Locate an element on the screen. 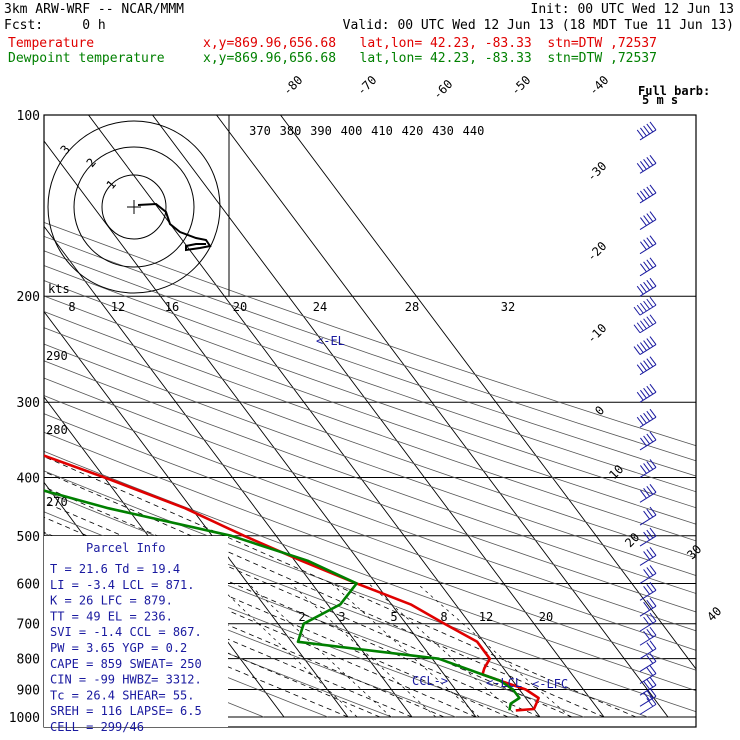 The height and width of the screenshot is (740, 740). hodo-axis-label: 28 is located at coordinates (412, 307).